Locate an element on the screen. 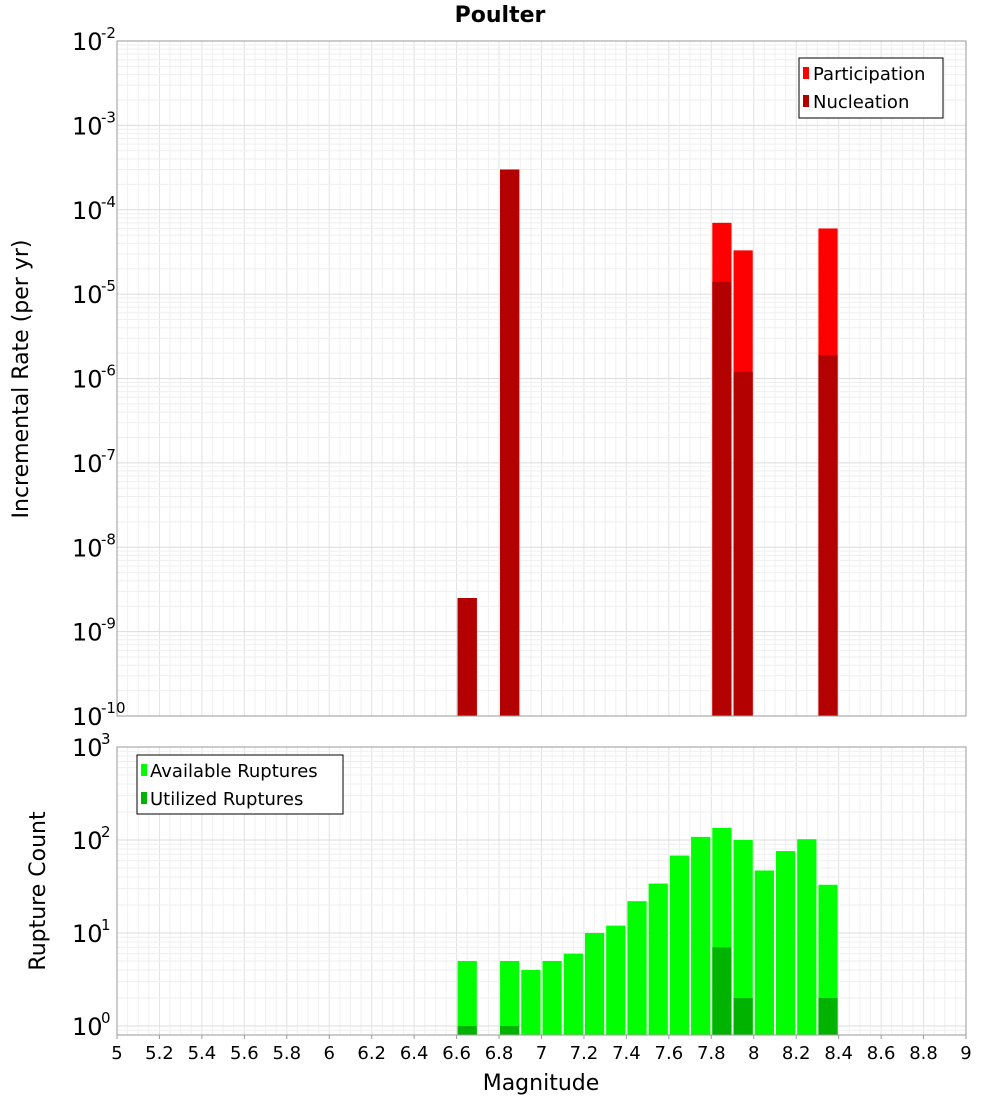 The height and width of the screenshot is (1100, 1000). legend-label-participation: Participation is located at coordinates (869, 74).